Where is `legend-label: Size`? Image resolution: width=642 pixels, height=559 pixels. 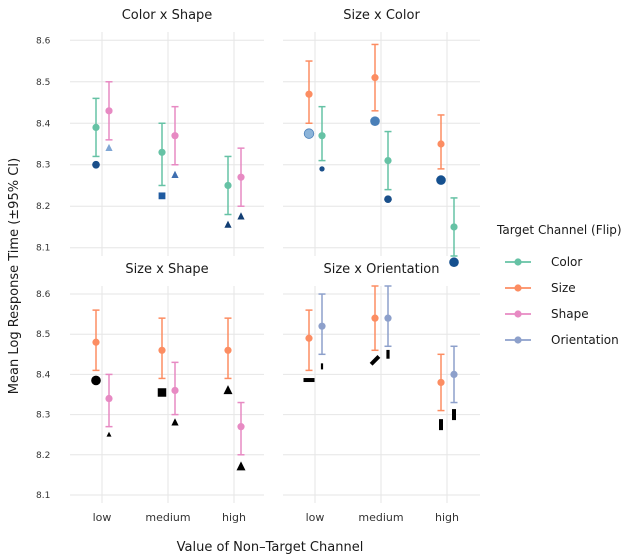 legend-label: Size is located at coordinates (563, 288).